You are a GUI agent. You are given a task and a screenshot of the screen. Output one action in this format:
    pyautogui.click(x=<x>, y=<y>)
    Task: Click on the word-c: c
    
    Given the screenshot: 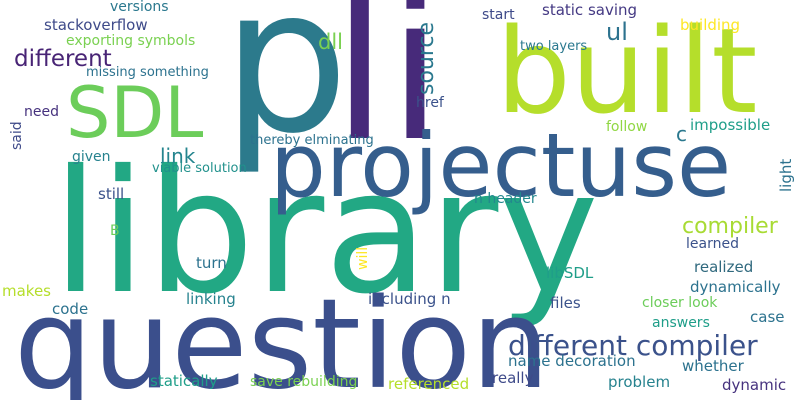 What is the action you would take?
    pyautogui.click(x=681, y=134)
    